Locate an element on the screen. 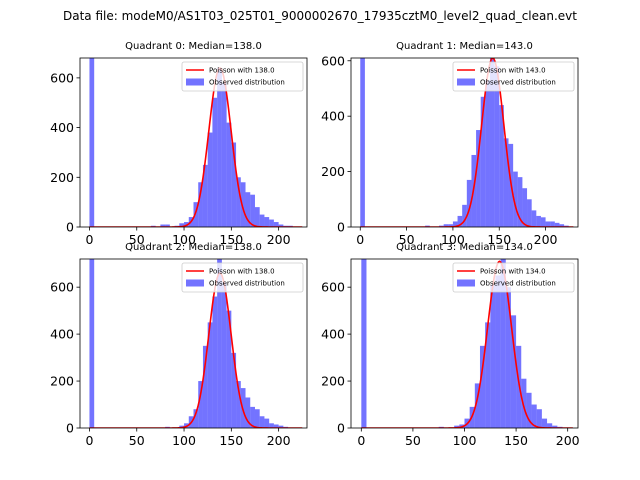 This screenshot has height=480, width=640. legend-label: Poisson with 138.0 is located at coordinates (242, 71).